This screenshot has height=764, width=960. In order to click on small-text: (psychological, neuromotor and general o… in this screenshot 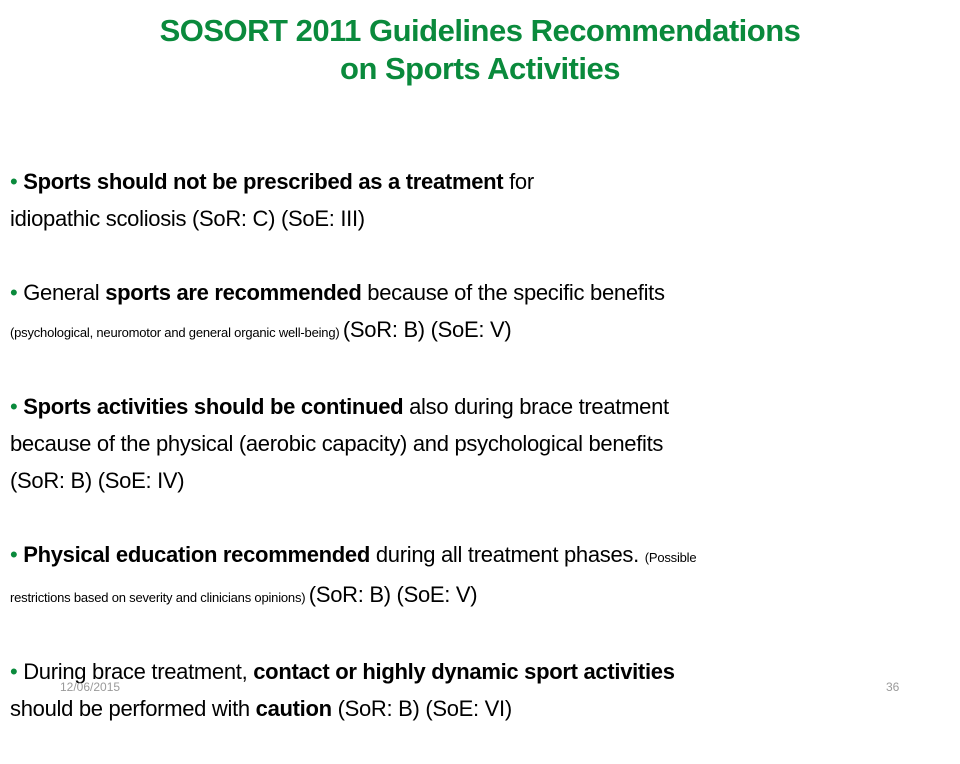, I will do `click(176, 332)`.